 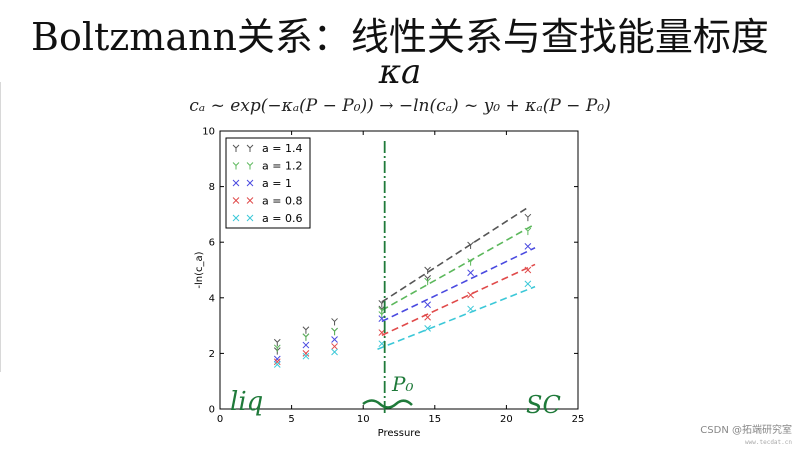 What do you see at coordinates (246, 402) in the screenshot?
I see `handwriting-liq: liq` at bounding box center [246, 402].